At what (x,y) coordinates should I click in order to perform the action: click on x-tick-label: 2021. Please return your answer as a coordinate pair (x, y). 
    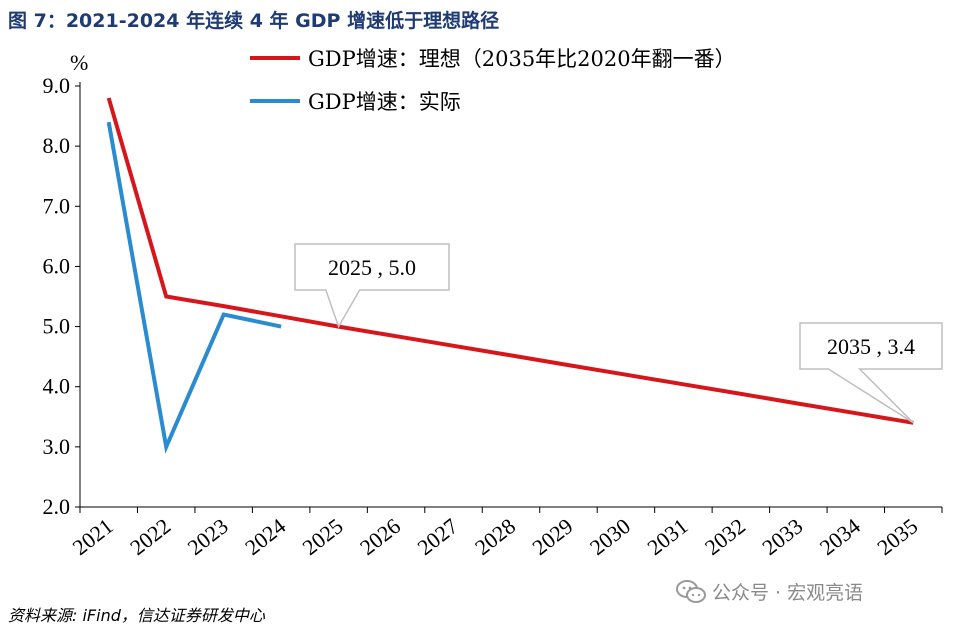
    Looking at the image, I should click on (93, 536).